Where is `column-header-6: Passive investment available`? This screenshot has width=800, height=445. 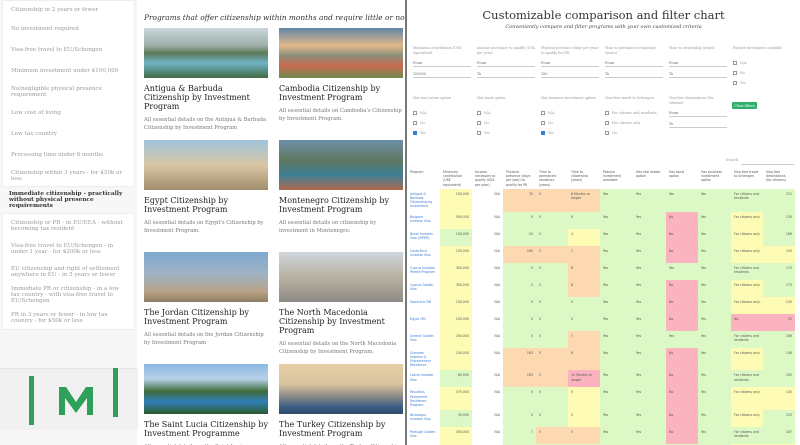
column-header-6: Passive investment available is located at coordinates (612, 176).